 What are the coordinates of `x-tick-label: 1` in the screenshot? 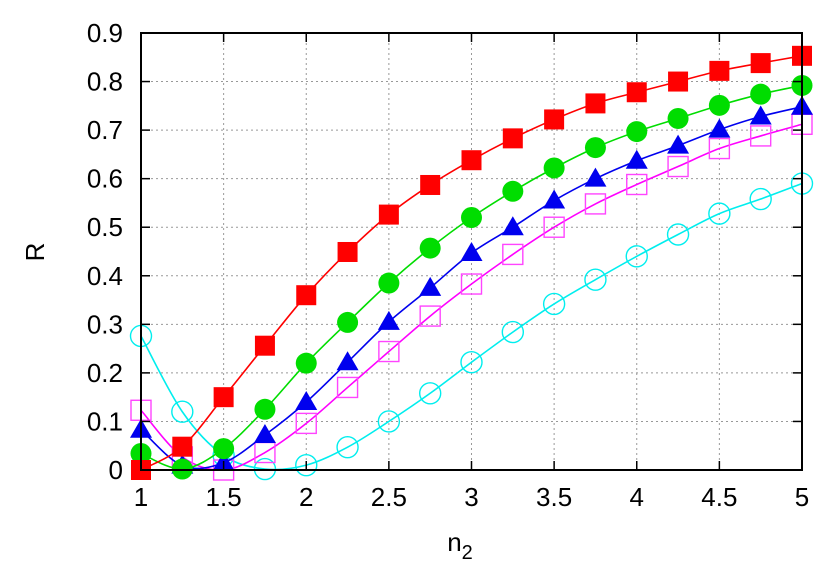 It's located at (141, 497).